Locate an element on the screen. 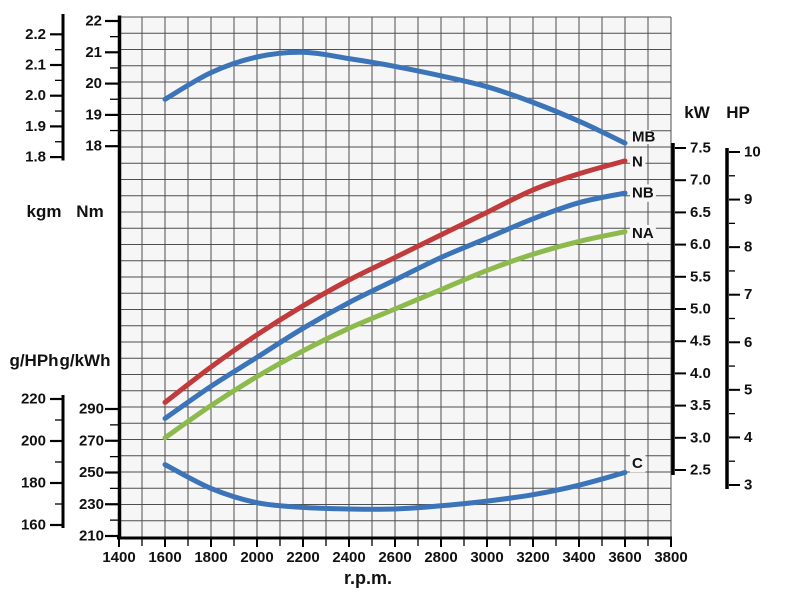  nm-tick-label: 20 is located at coordinates (93, 83).